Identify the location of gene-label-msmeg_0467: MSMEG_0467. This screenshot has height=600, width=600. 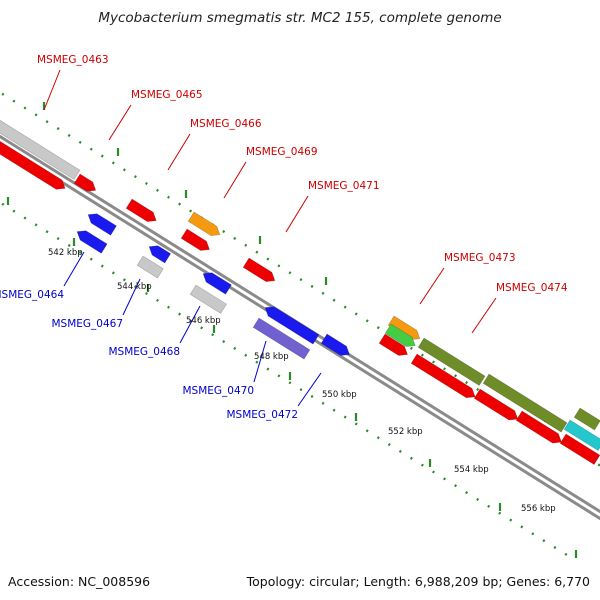
(87, 324).